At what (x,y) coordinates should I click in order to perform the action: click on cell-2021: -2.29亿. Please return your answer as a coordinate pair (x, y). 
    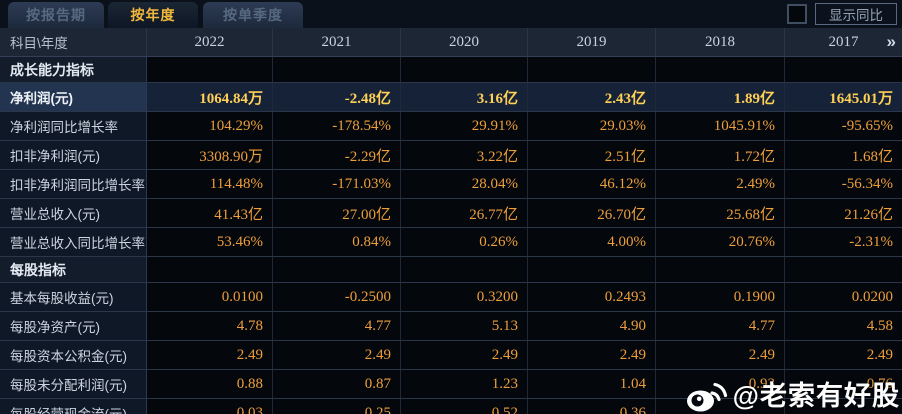
    Looking at the image, I should click on (337, 155).